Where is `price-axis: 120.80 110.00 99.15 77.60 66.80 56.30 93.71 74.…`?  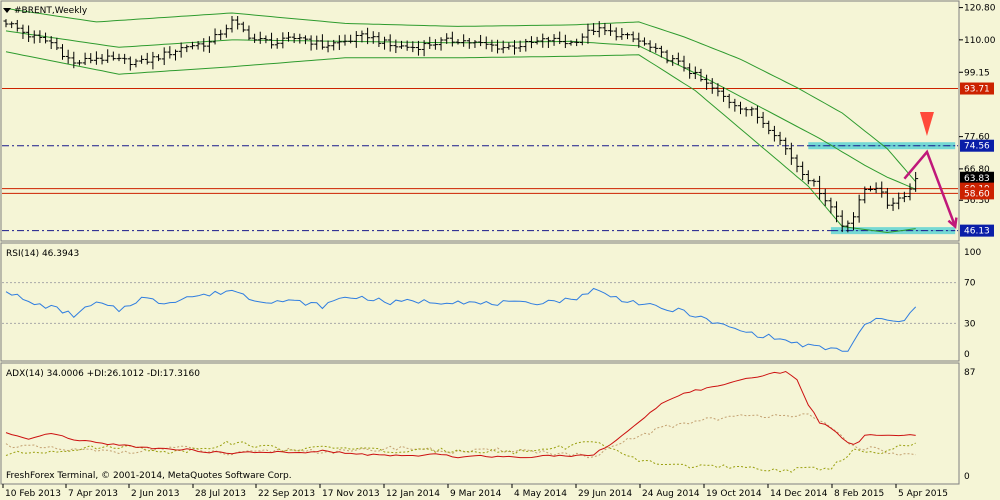
price-axis: 120.80 110.00 99.15 77.60 66.80 56.30 93.71 74.… is located at coordinates (977, 121).